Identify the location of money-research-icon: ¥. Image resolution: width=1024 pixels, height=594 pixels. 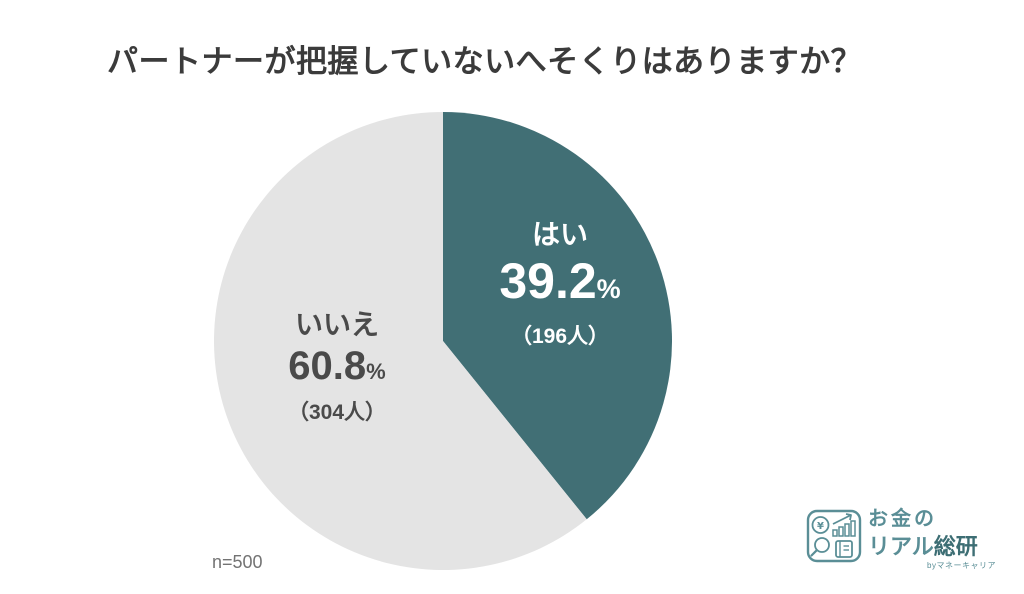
(834, 536).